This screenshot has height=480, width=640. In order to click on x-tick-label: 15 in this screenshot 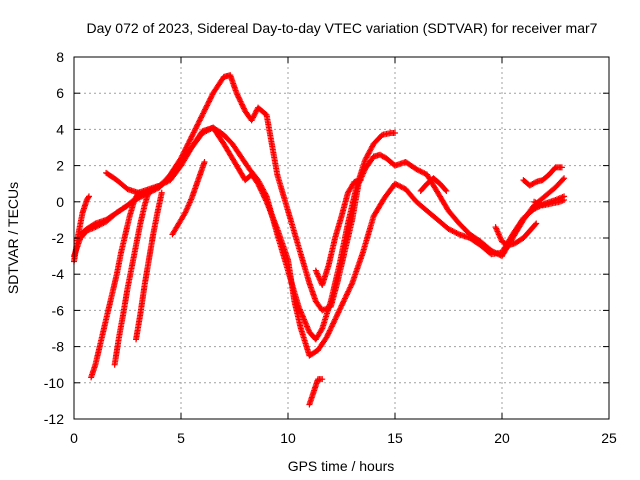, I will do `click(395, 438)`.